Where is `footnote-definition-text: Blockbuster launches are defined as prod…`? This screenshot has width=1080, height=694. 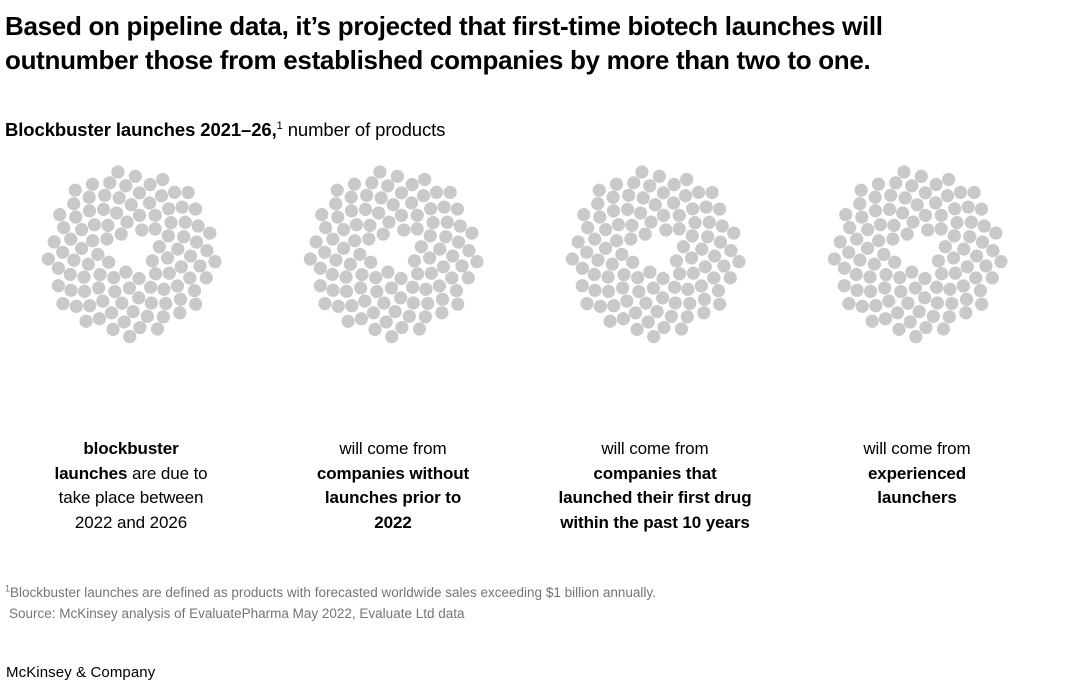 footnote-definition-text: Blockbuster launches are defined as prod… is located at coordinates (333, 592).